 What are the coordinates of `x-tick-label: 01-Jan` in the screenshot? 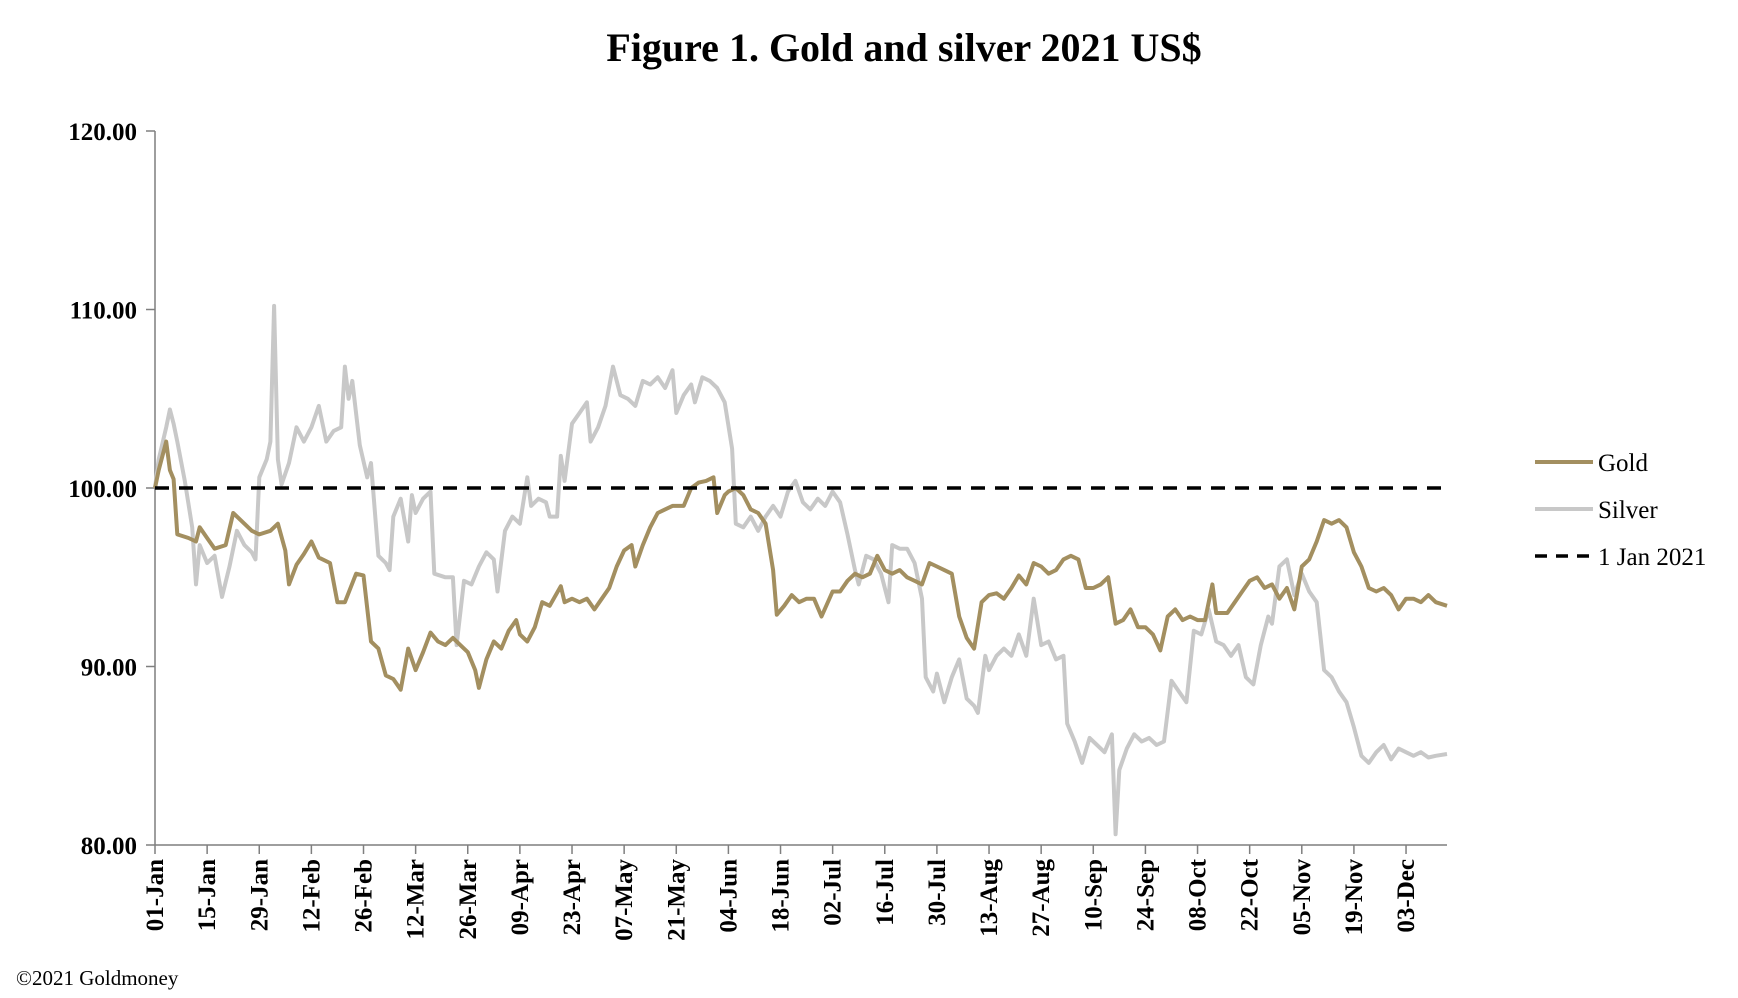 It's located at (155, 895).